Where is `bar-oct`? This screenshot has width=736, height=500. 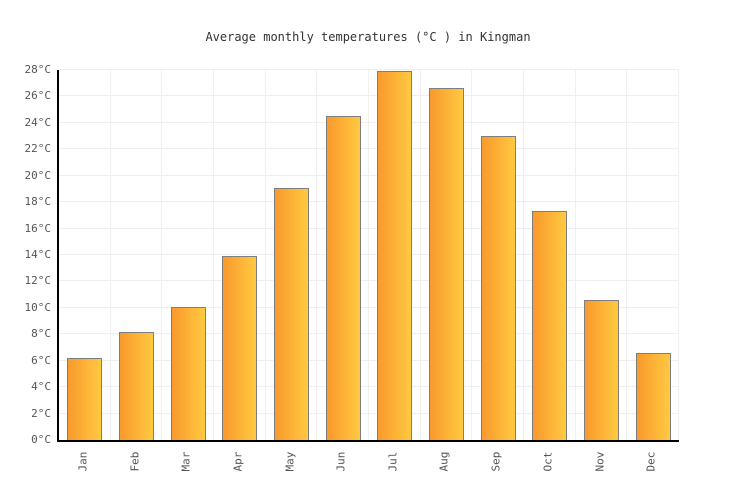
bar-oct is located at coordinates (549, 325).